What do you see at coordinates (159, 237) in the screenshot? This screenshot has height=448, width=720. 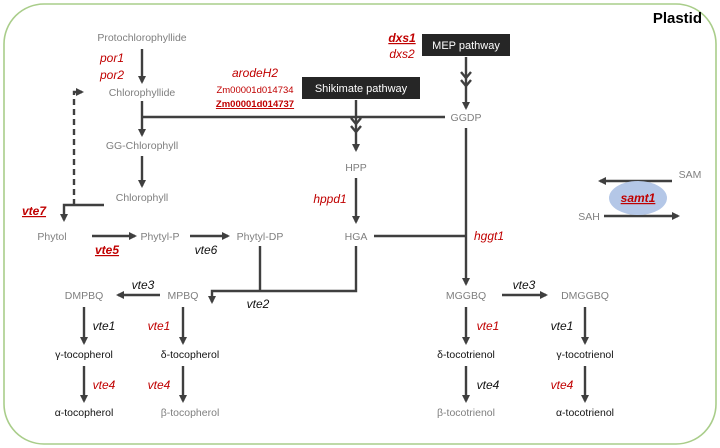 I see `metabolite-phytyl-p: Phytyl-P` at bounding box center [159, 237].